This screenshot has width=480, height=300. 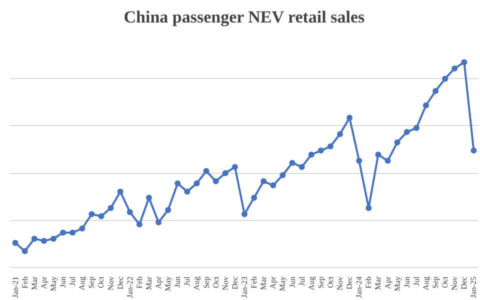 What do you see at coordinates (15, 287) in the screenshot?
I see `x-tick-label: Jan-21` at bounding box center [15, 287].